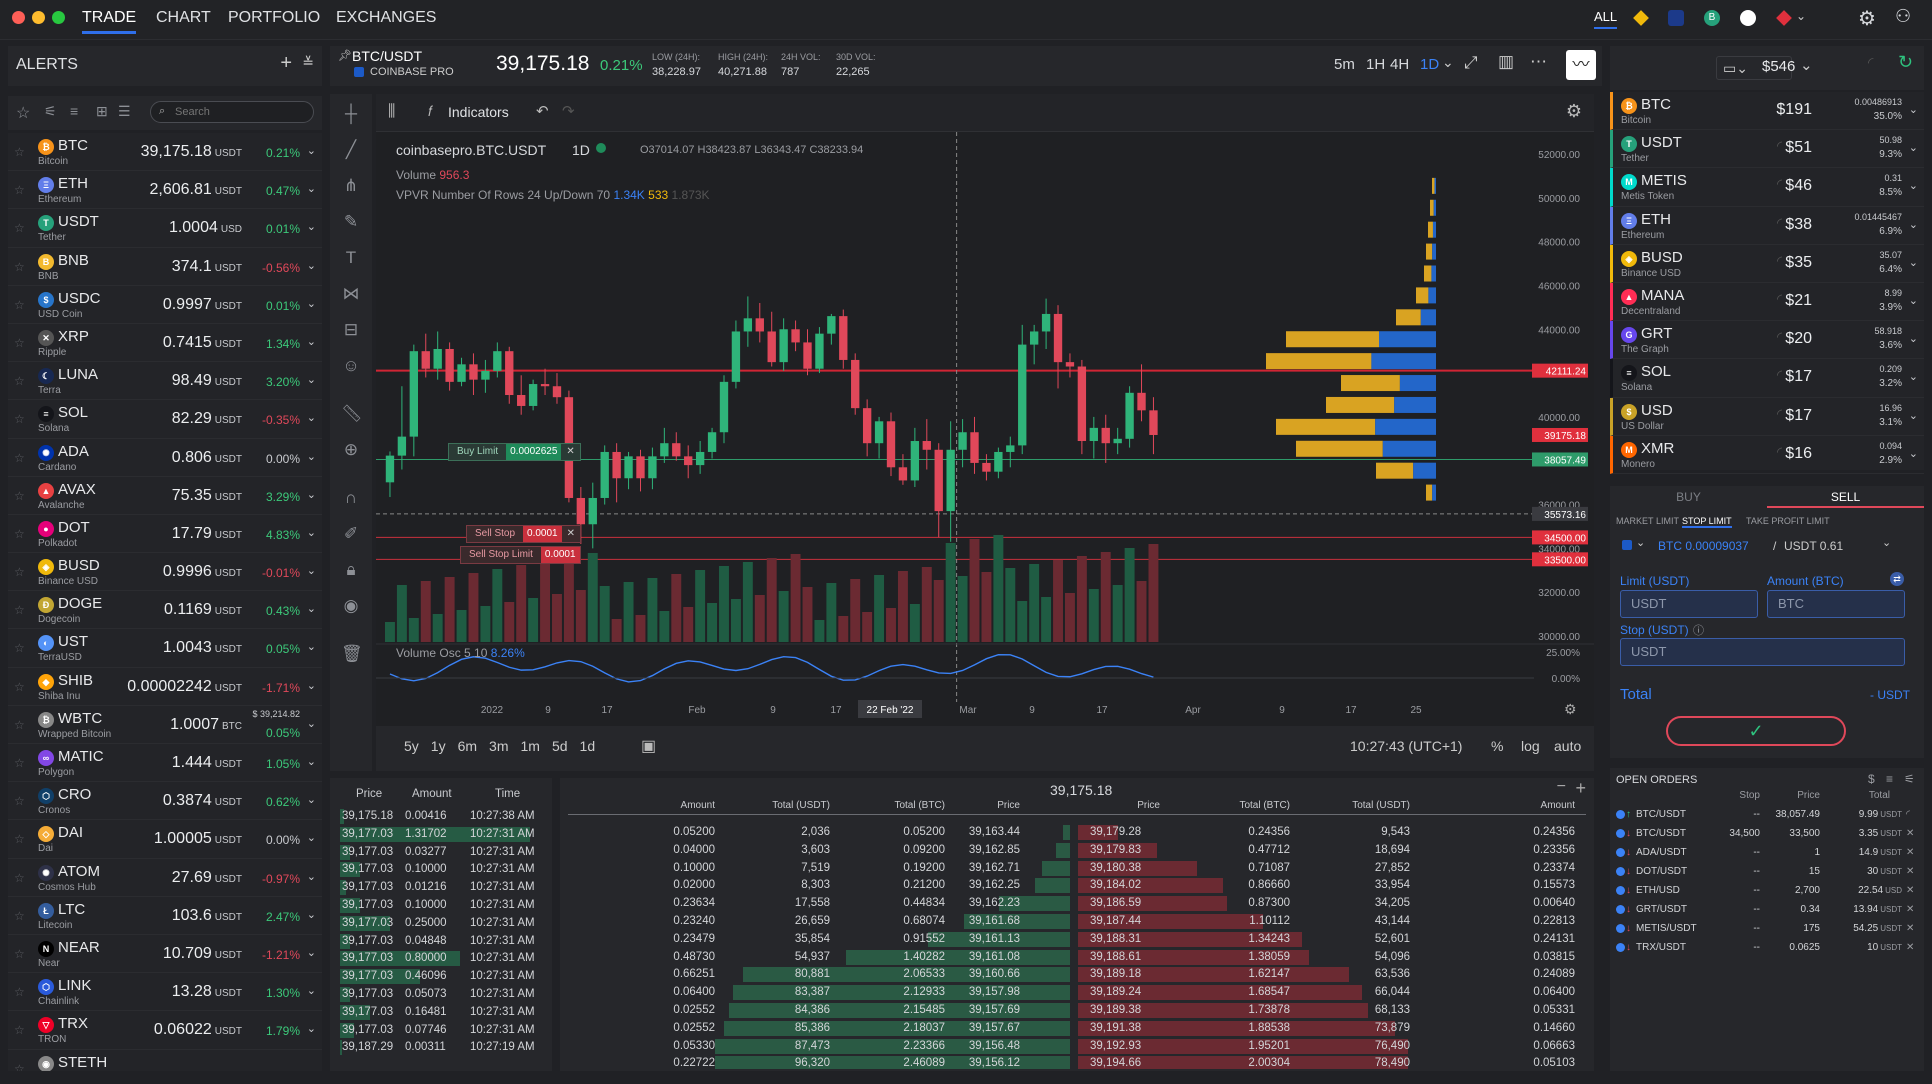 Image resolution: width=1932 pixels, height=1084 pixels. I want to click on cancel-order-icon: ◜, so click(1908, 814).